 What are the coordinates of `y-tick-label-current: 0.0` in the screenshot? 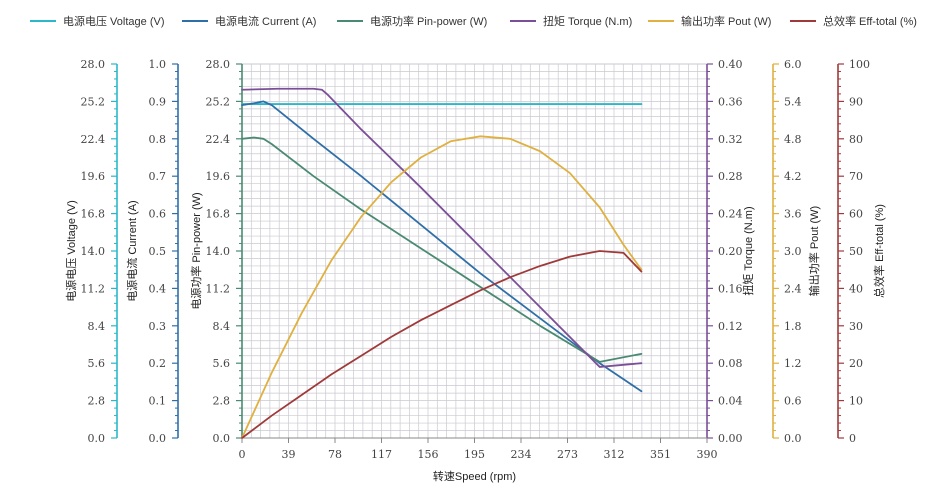 It's located at (158, 438).